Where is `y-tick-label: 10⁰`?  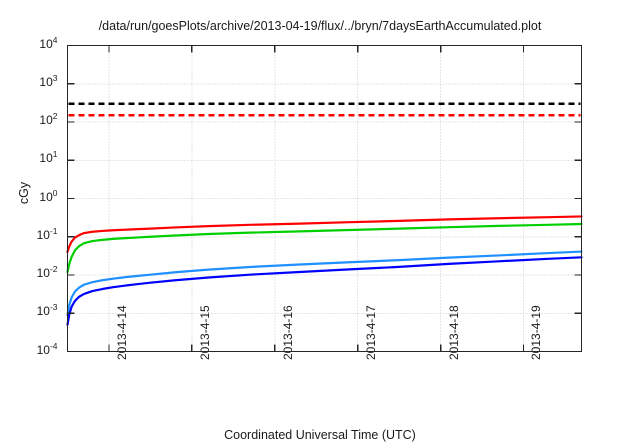
y-tick-label: 10⁰ is located at coordinates (48, 195).